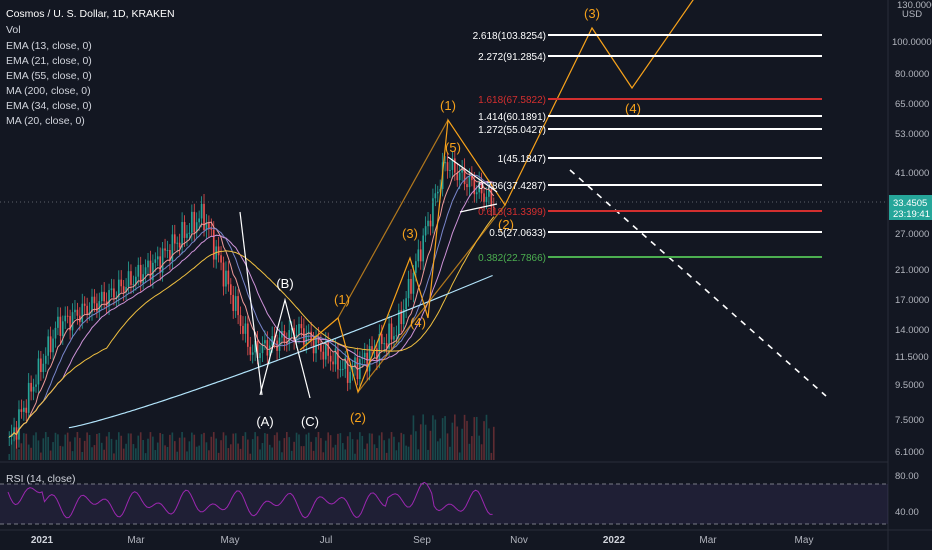  What do you see at coordinates (49, 106) in the screenshot?
I see `legend-ema34: EMA (34, close, 0)` at bounding box center [49, 106].